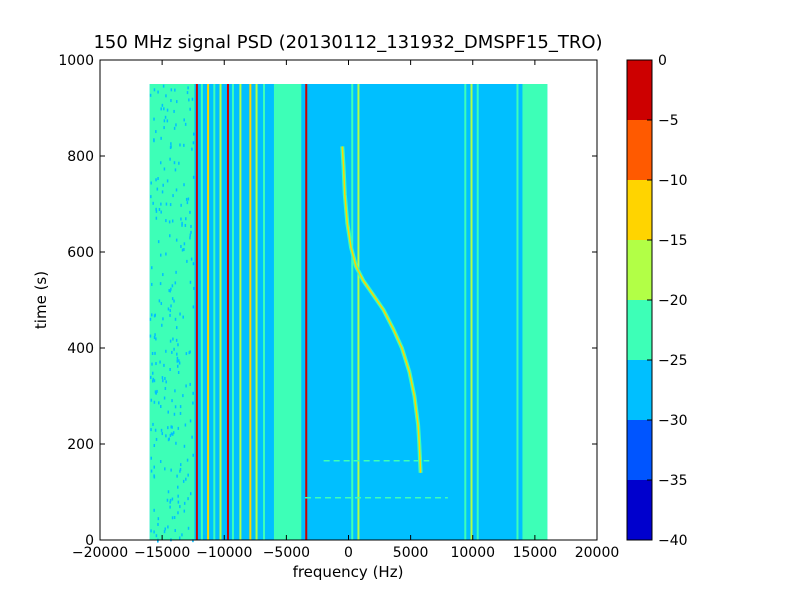 The image size is (800, 600). What do you see at coordinates (287, 312) in the screenshot?
I see `mid-band` at bounding box center [287, 312].